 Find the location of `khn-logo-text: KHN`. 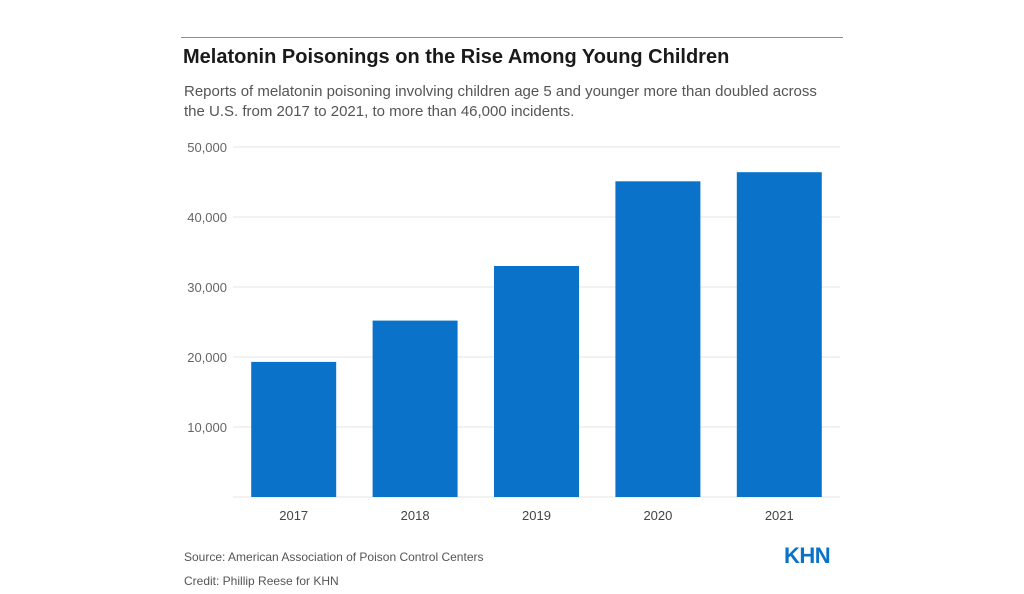

khn-logo-text: KHN is located at coordinates (807, 555).